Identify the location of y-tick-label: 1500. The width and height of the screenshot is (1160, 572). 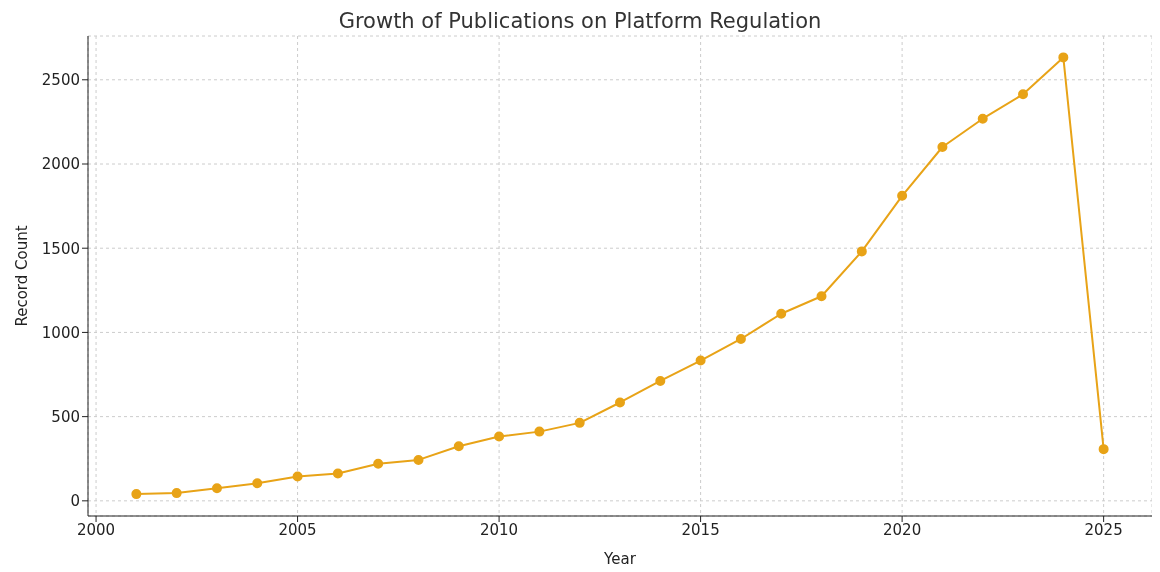
(60, 248).